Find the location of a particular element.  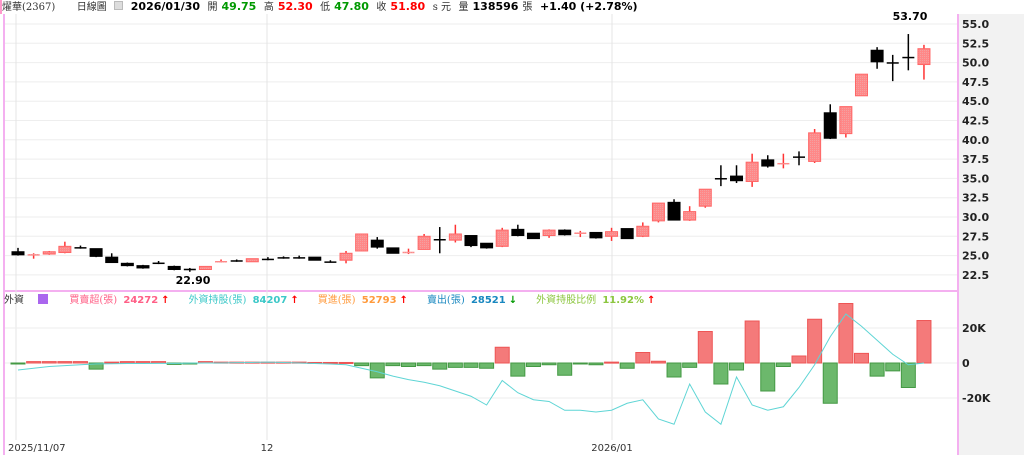

indicator-item: 外資持股比例 11.92% ↑ is located at coordinates (597, 300).